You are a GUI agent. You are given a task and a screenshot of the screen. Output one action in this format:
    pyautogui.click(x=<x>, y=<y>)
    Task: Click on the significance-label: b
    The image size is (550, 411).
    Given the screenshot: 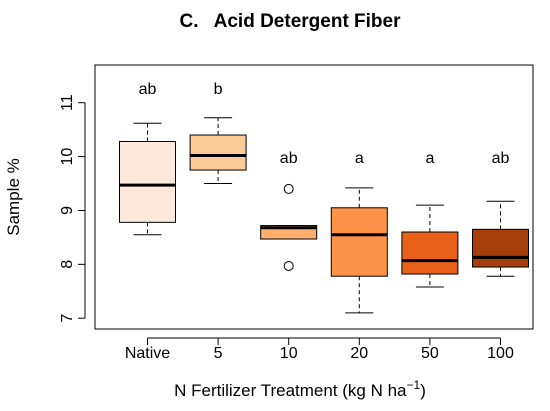 What is the action you would take?
    pyautogui.click(x=218, y=89)
    